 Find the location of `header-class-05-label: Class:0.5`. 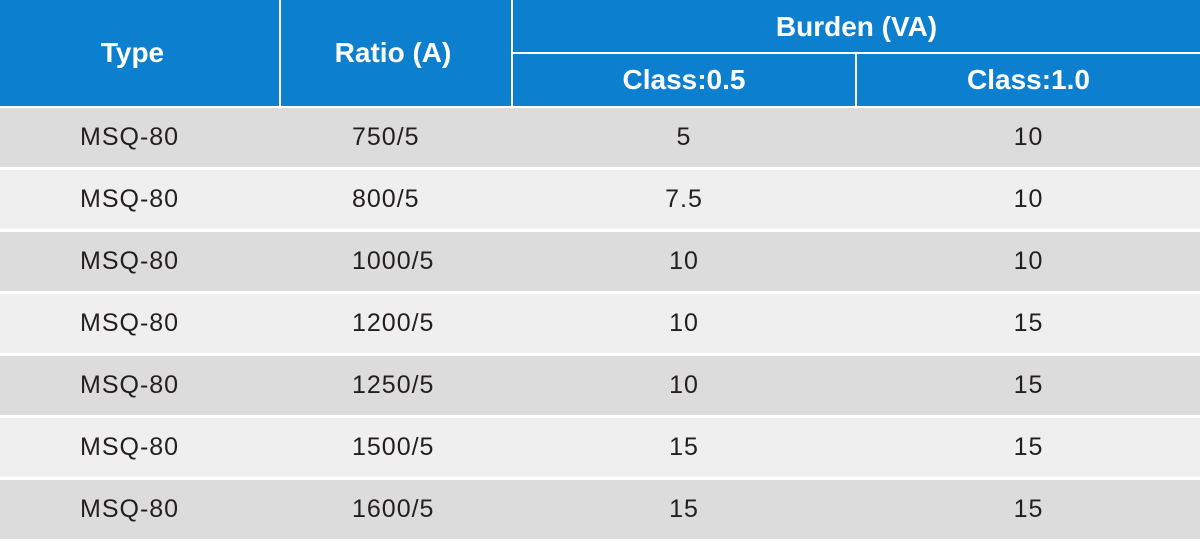

header-class-05-label: Class:0.5 is located at coordinates (684, 79).